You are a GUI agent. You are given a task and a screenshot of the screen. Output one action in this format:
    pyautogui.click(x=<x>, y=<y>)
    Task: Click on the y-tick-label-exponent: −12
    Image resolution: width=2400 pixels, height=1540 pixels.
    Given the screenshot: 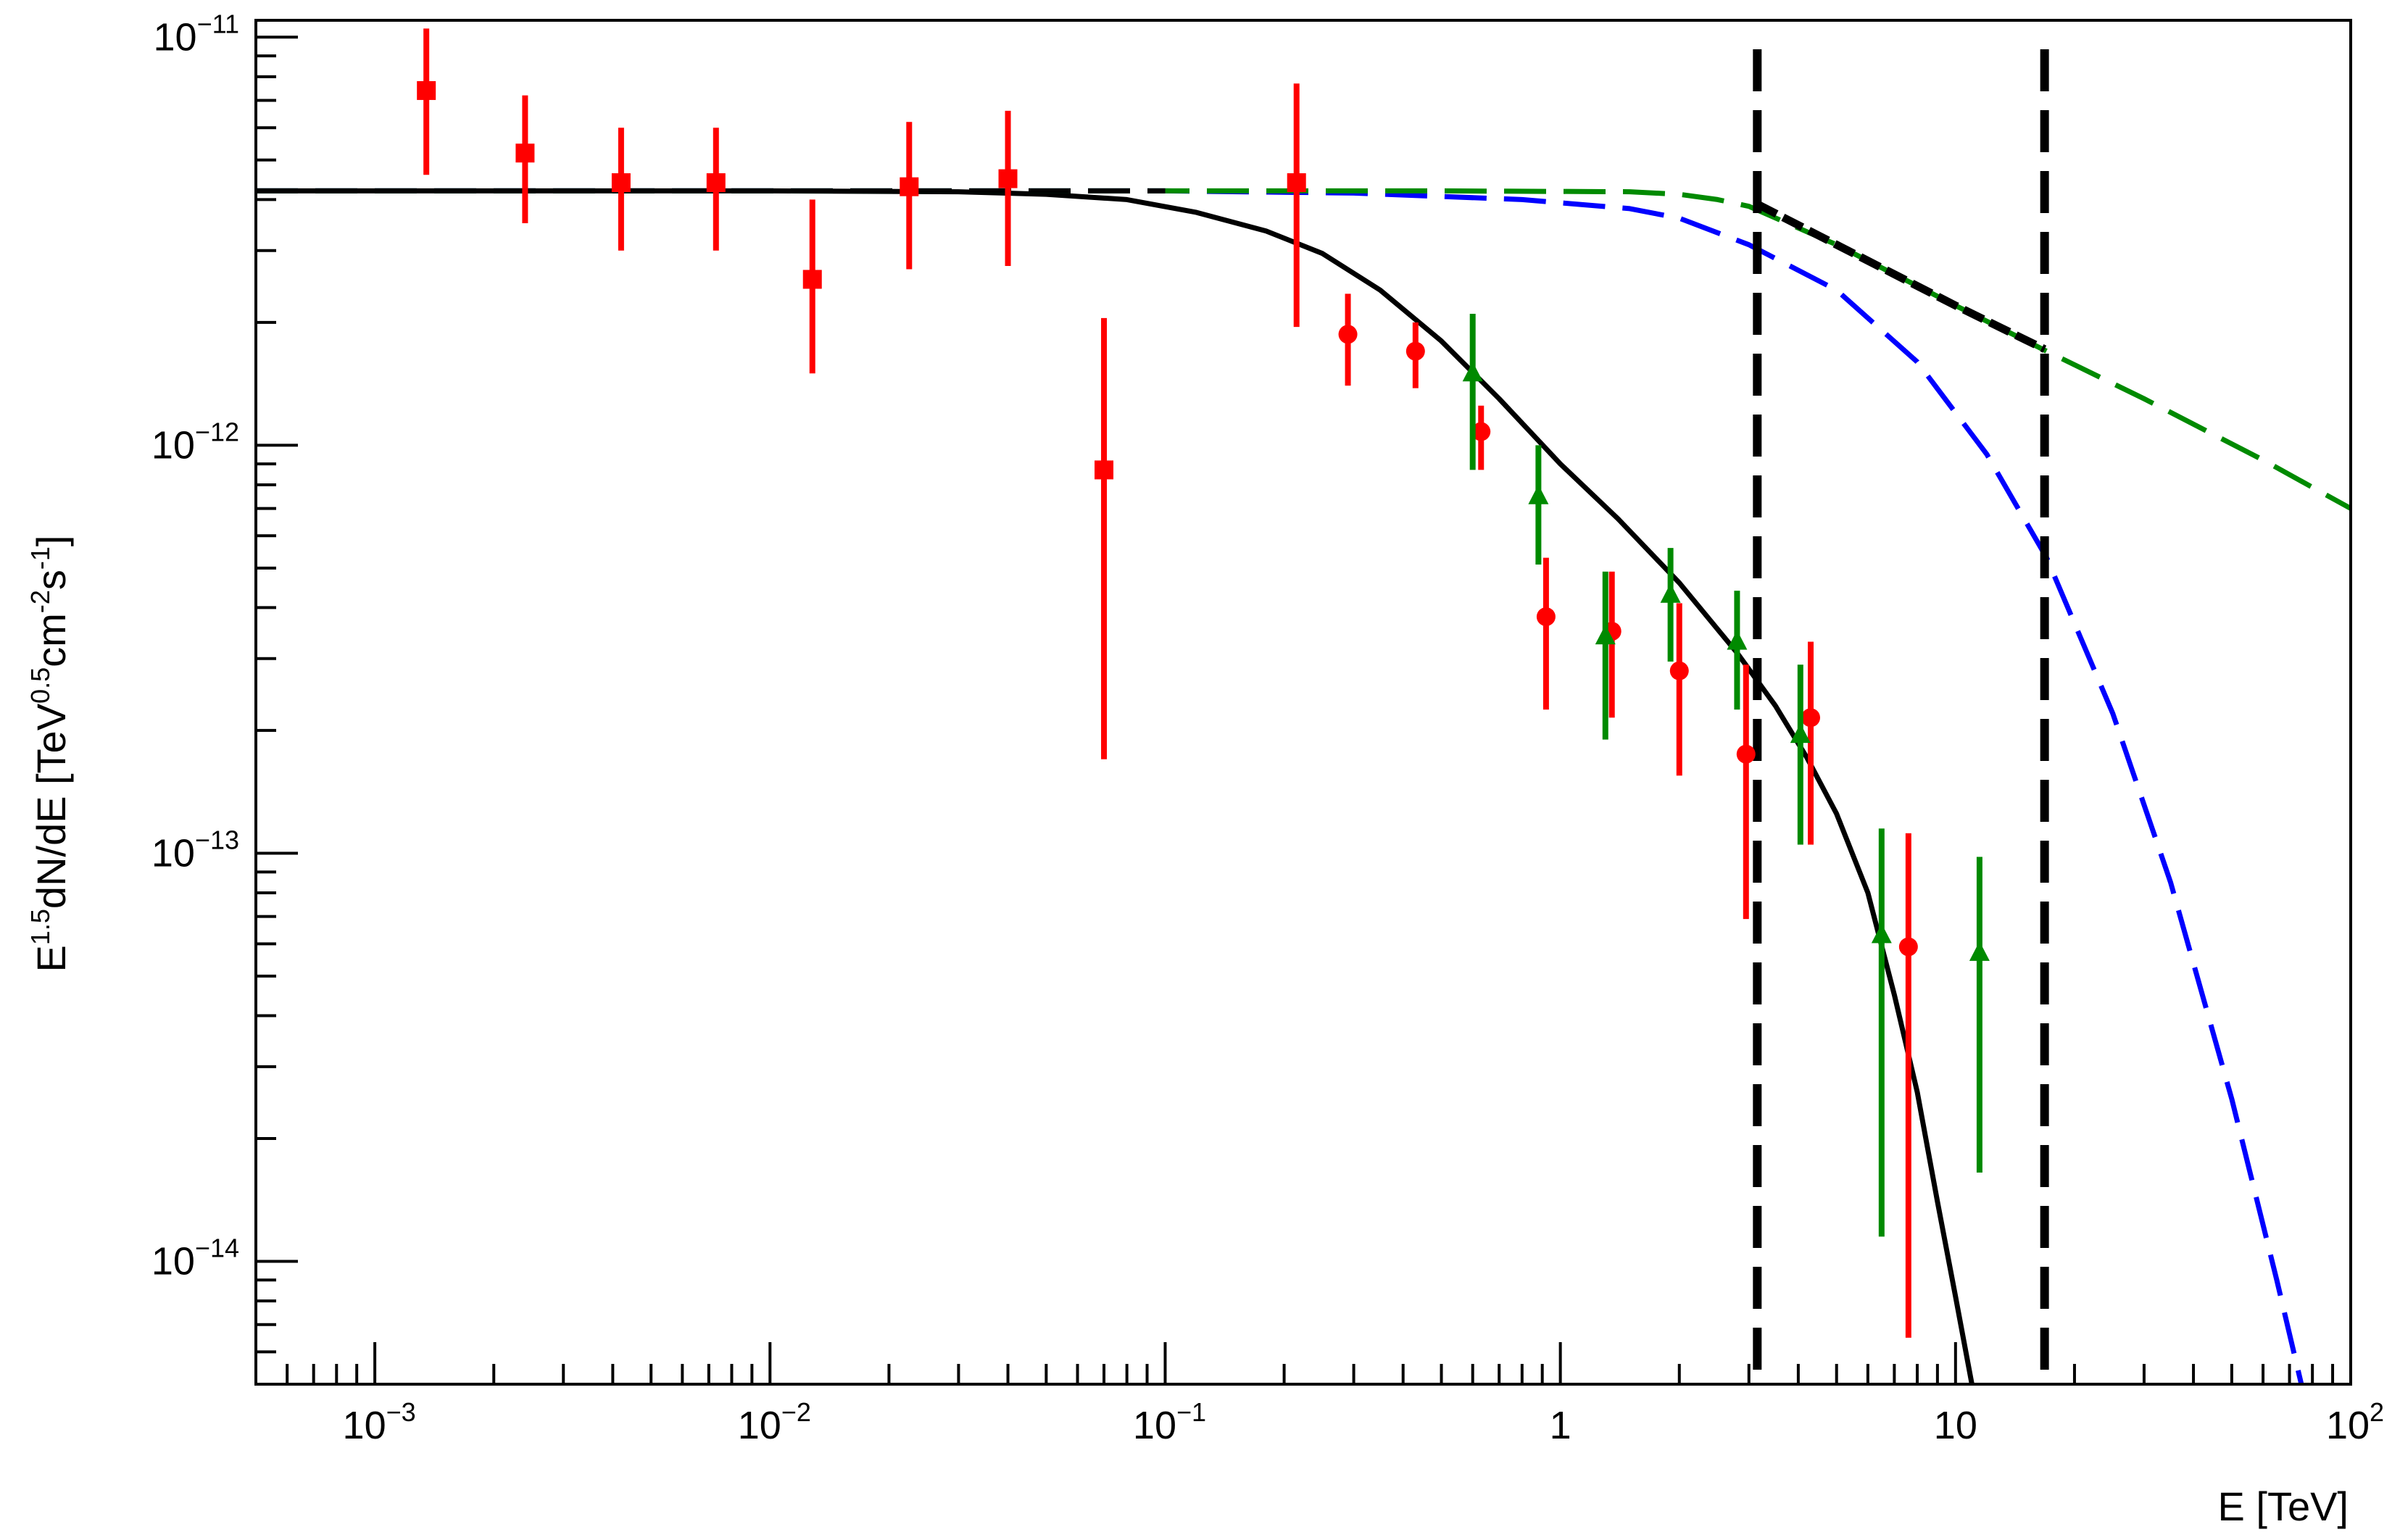 What is the action you would take?
    pyautogui.click(x=217, y=431)
    